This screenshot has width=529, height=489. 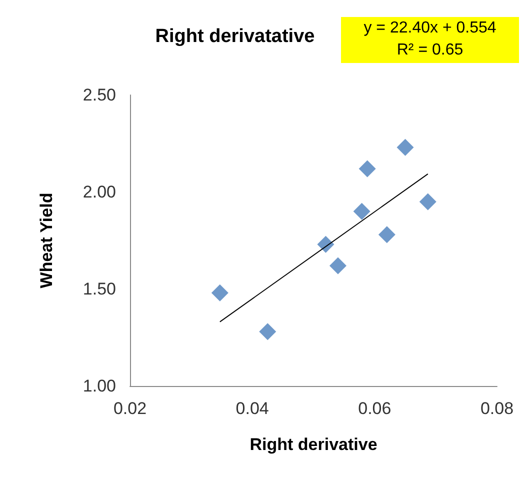 What do you see at coordinates (99, 95) in the screenshot?
I see `y-tick-label: 2.50` at bounding box center [99, 95].